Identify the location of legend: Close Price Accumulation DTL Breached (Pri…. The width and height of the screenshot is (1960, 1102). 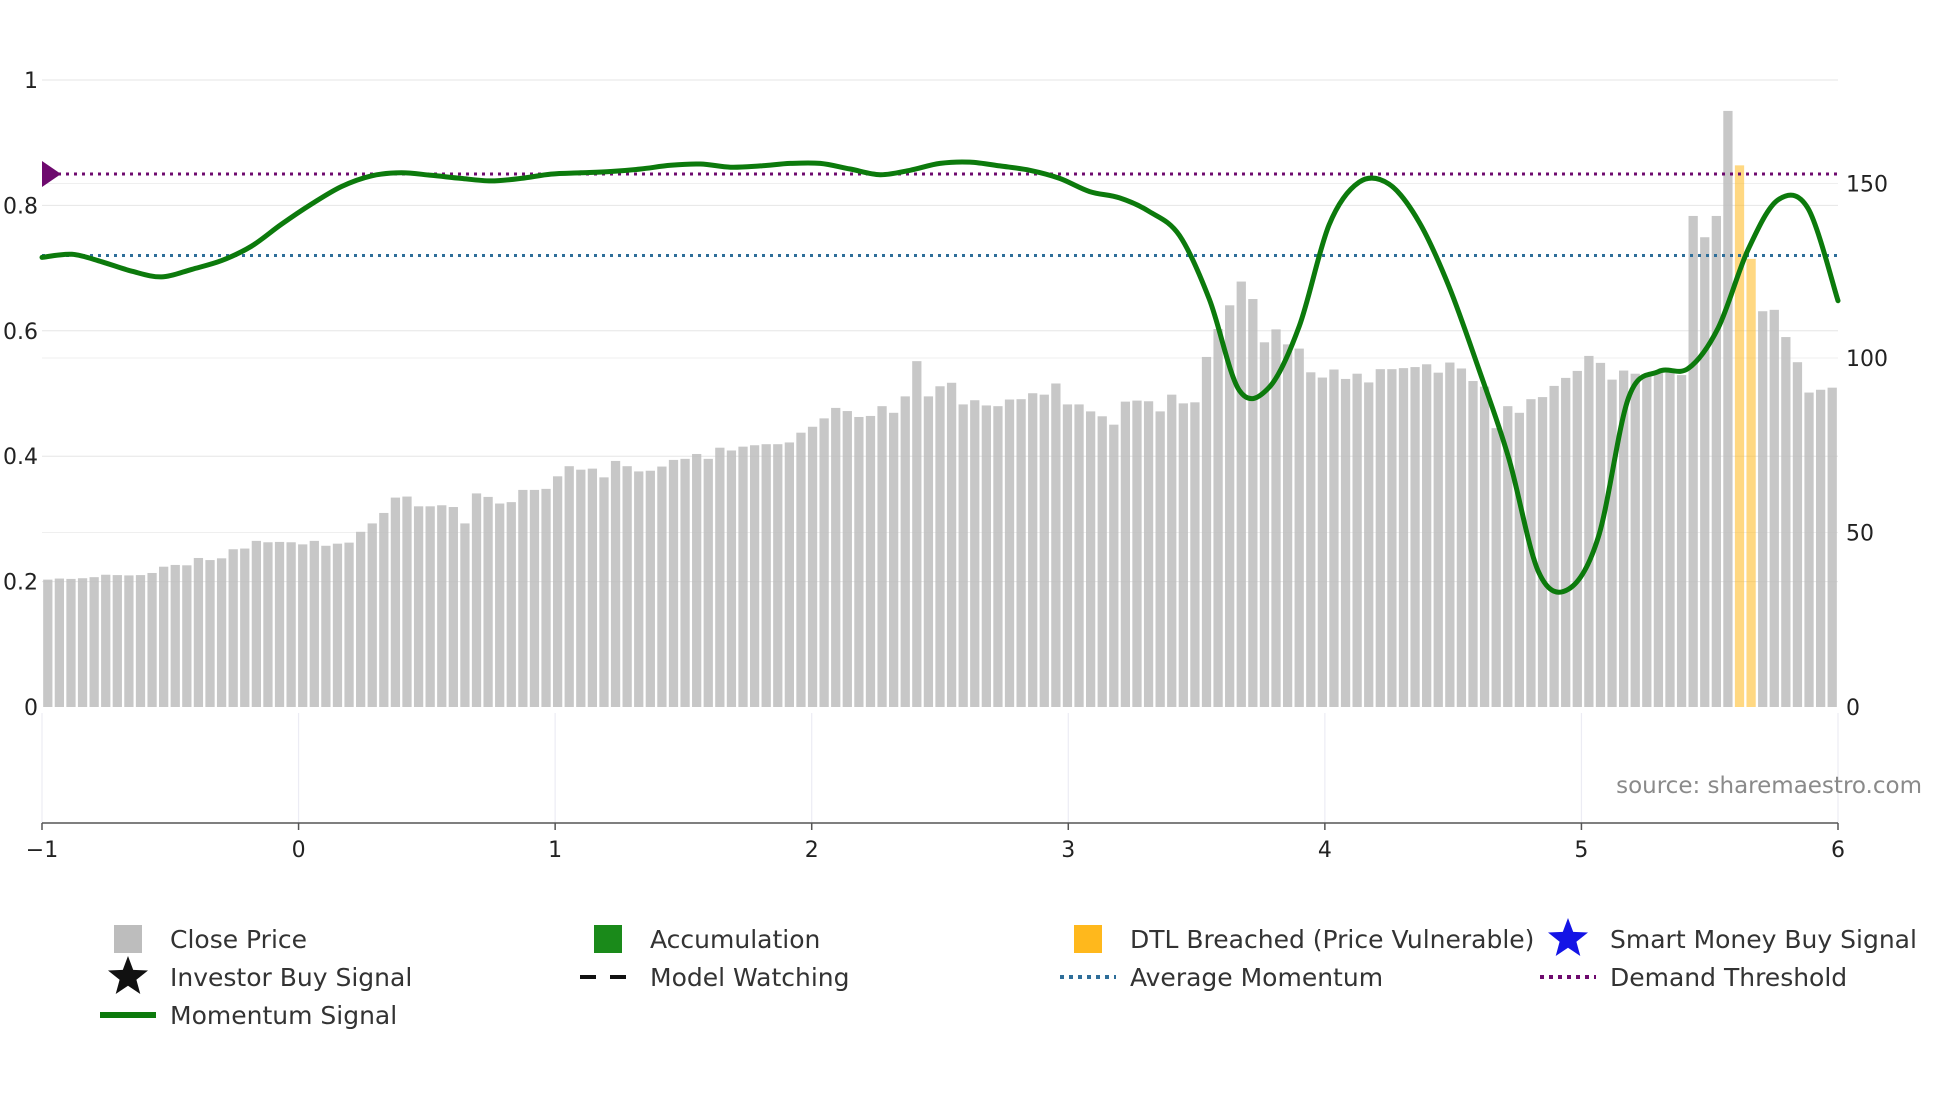
(1008, 974).